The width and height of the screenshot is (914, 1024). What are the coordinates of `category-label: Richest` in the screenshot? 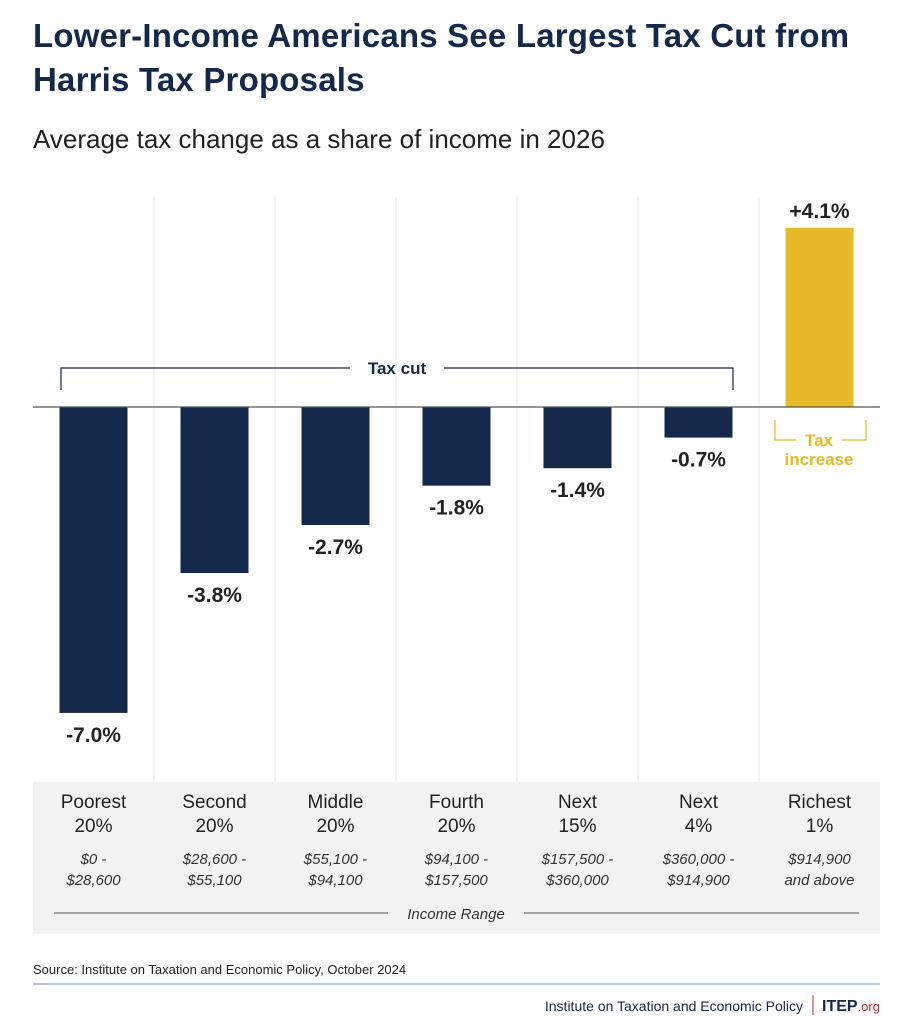 It's located at (820, 802).